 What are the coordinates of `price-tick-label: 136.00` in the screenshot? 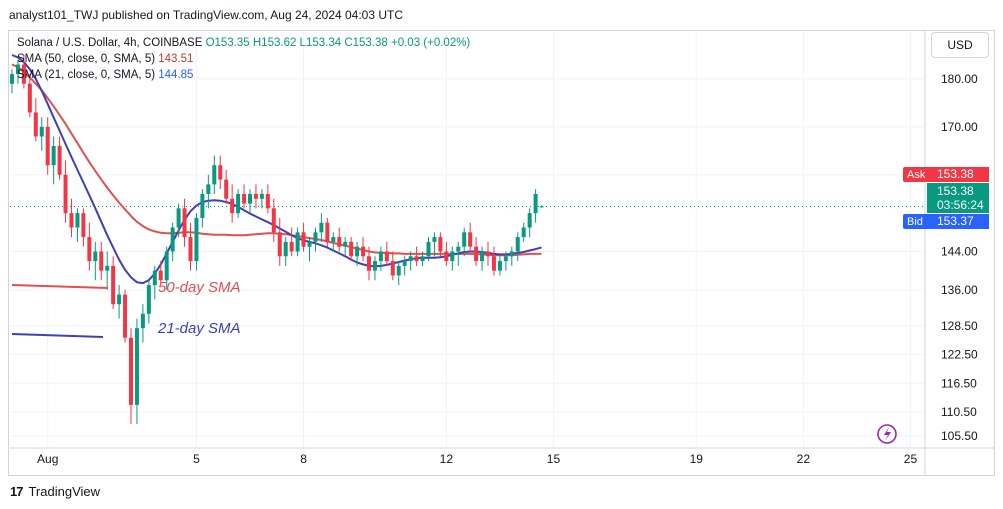 It's located at (959, 290).